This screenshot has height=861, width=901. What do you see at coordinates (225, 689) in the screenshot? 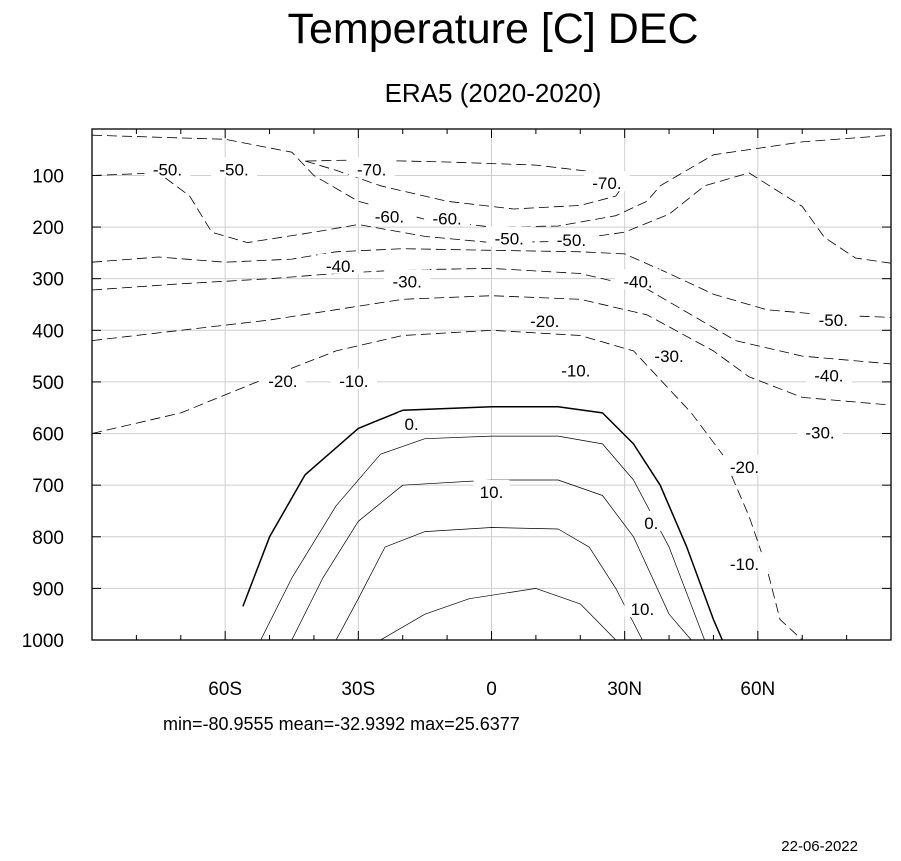
I see `x-tick-label: 60S` at bounding box center [225, 689].